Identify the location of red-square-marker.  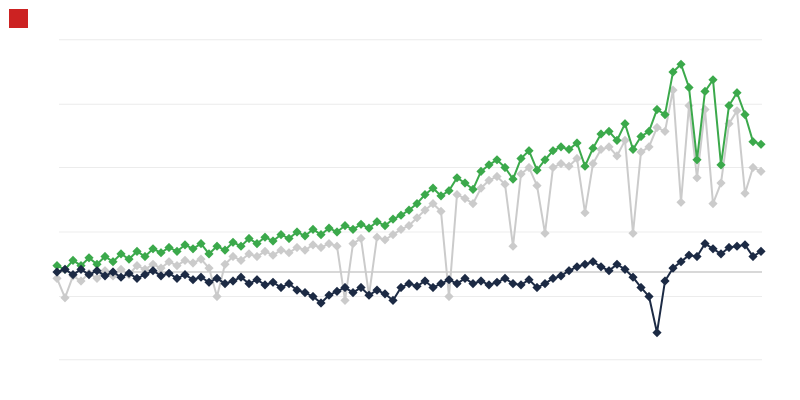
(18, 18).